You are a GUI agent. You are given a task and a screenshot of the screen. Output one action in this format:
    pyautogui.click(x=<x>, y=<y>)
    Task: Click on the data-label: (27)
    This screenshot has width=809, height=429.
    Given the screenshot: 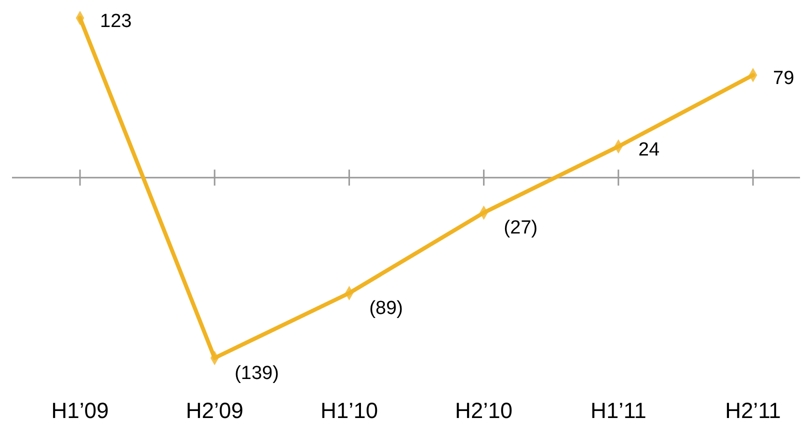 What is the action you would take?
    pyautogui.click(x=521, y=228)
    